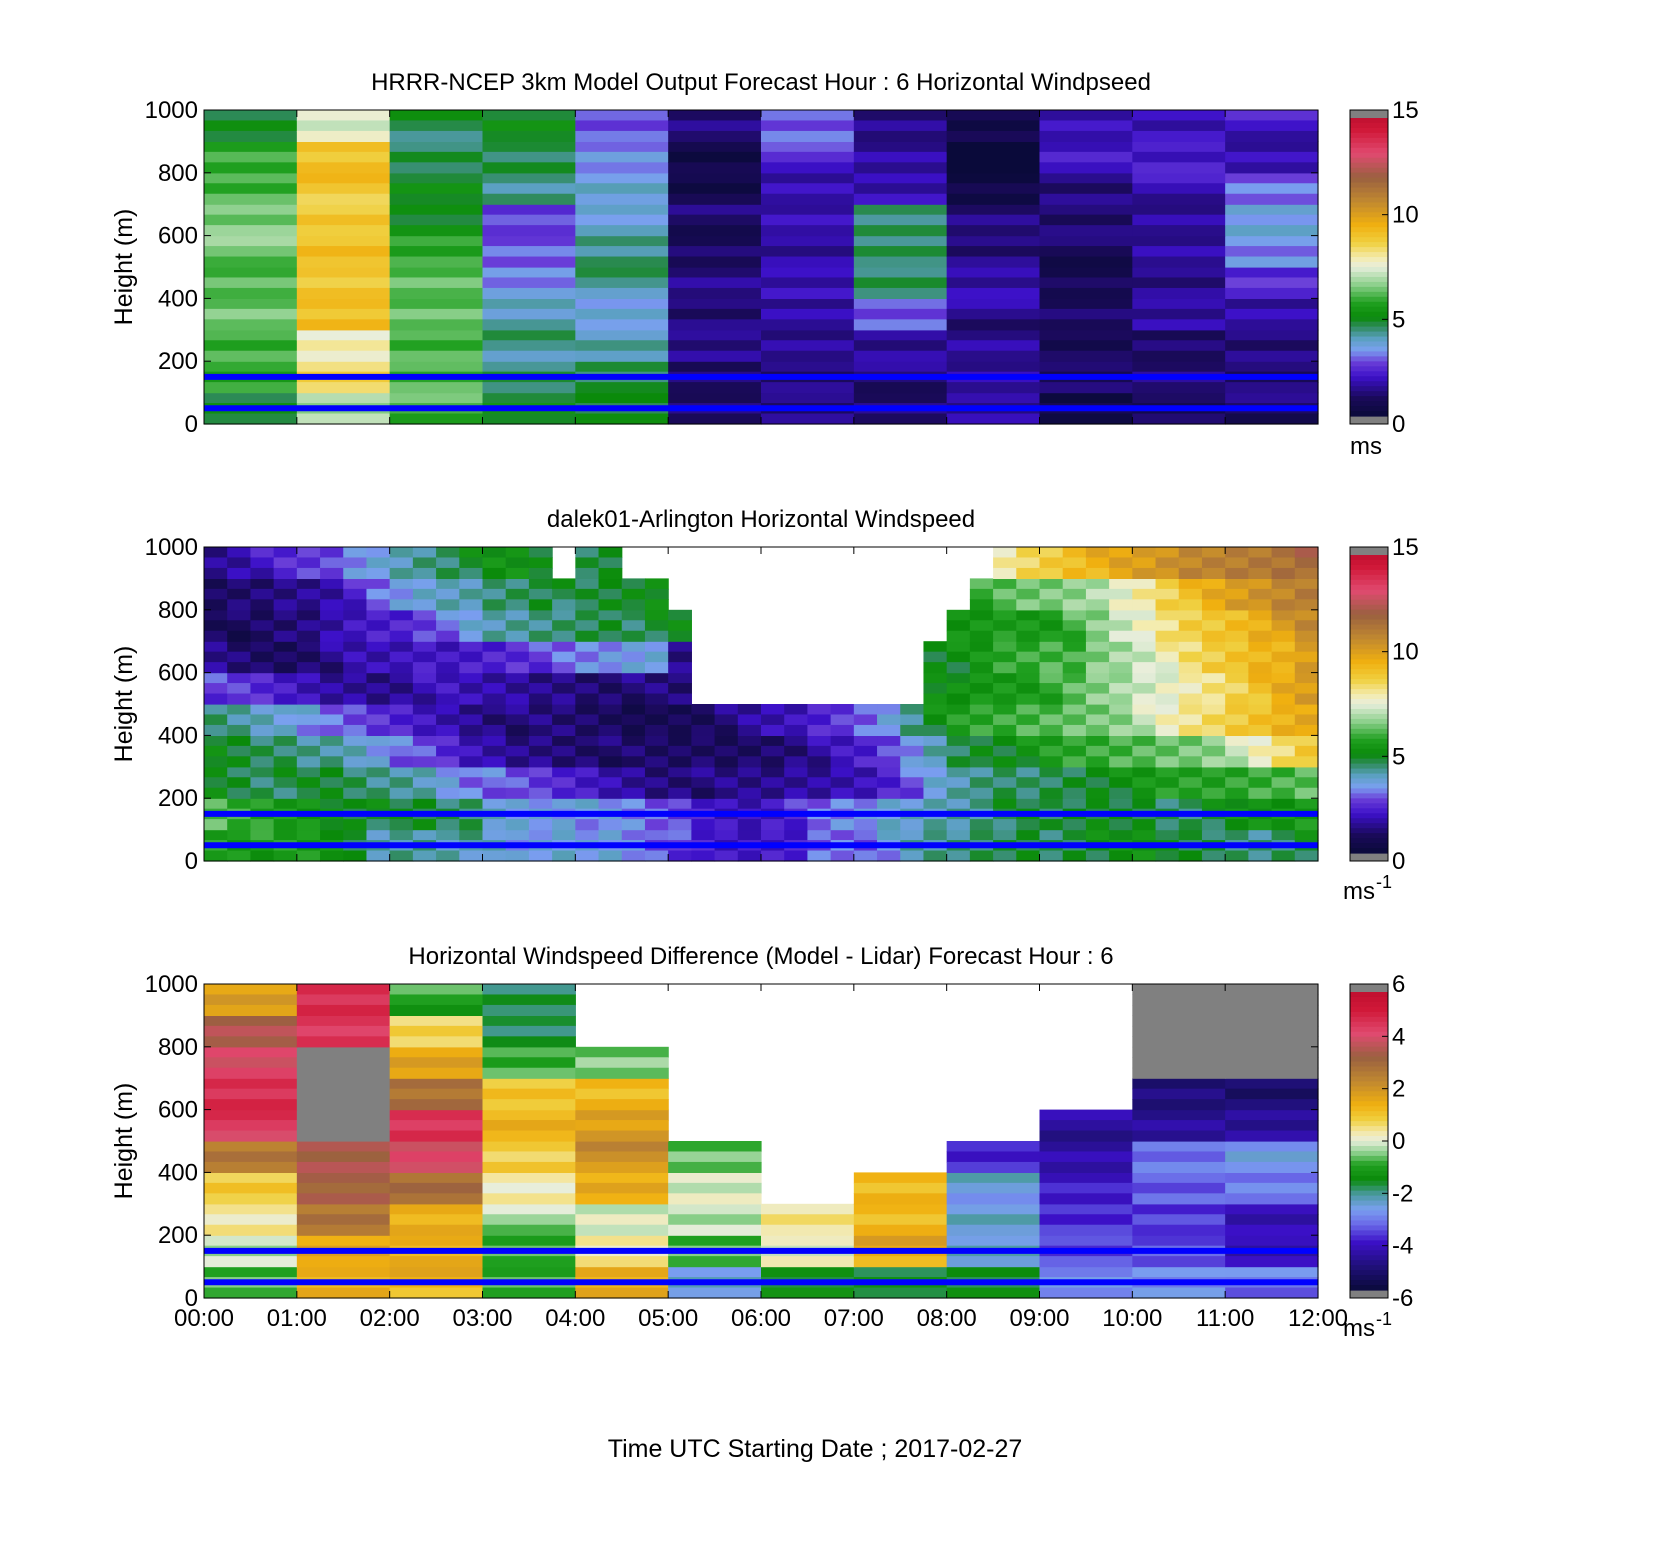 This screenshot has width=1680, height=1561. I want to click on colorbar-cap, so click(1369, 1294).